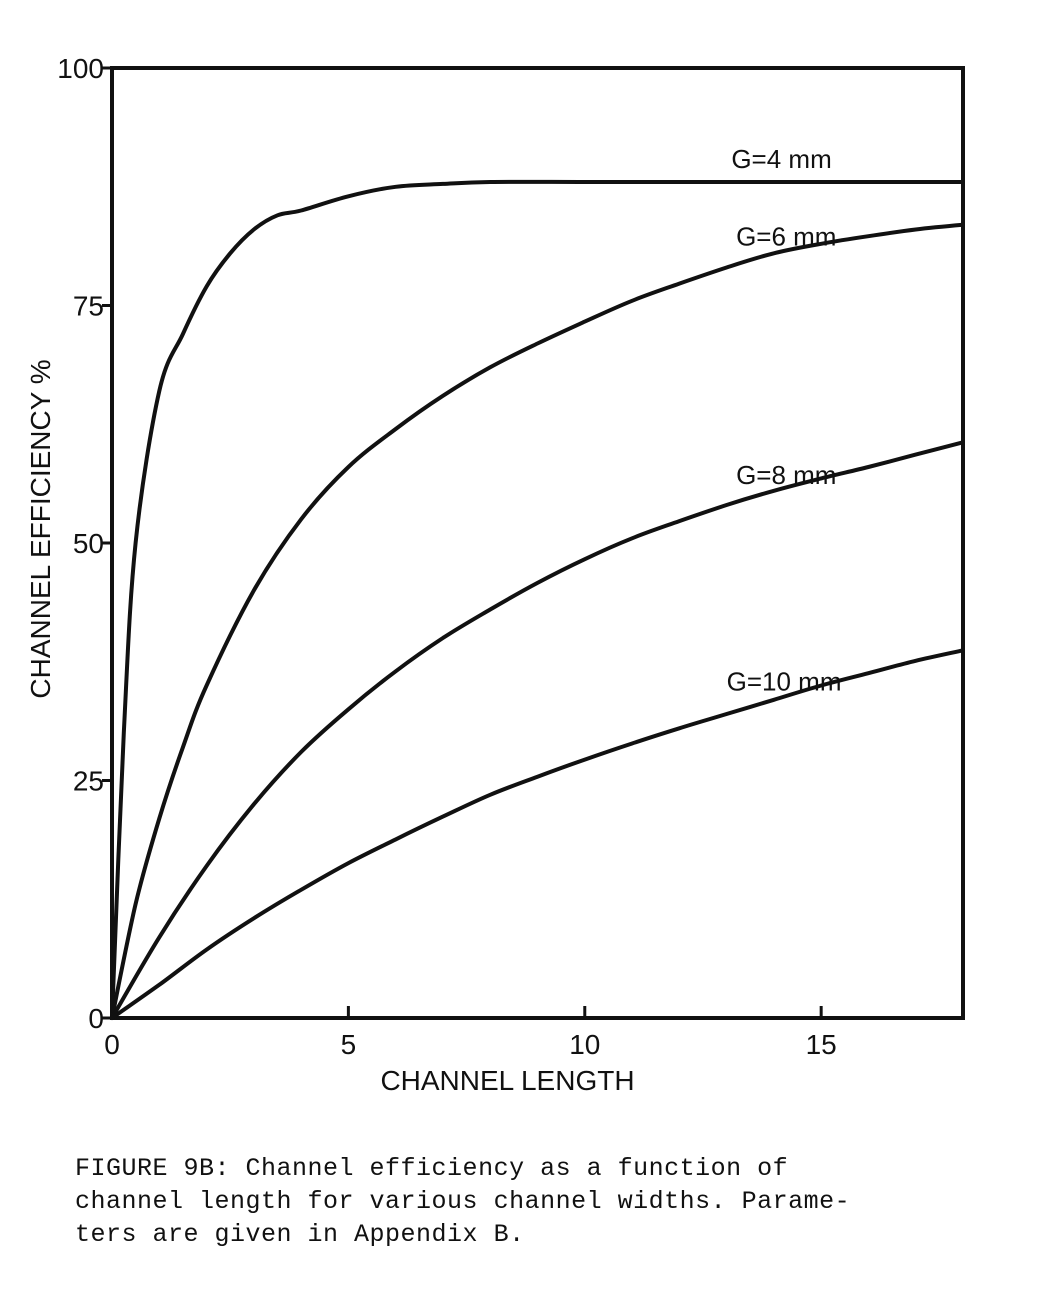  What do you see at coordinates (88, 306) in the screenshot?
I see `y-tick-label: 75` at bounding box center [88, 306].